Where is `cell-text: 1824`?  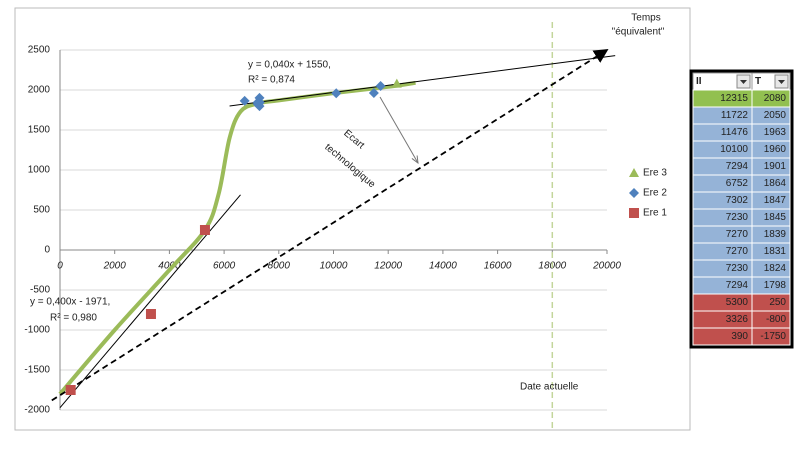 cell-text: 1824 is located at coordinates (775, 268).